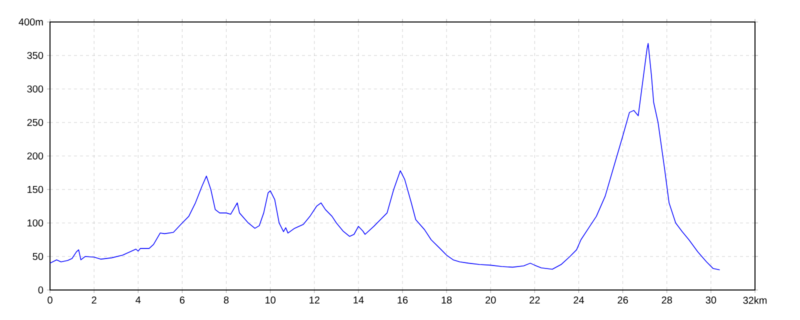 The image size is (800, 320). I want to click on y-tick-label: 200, so click(35, 156).